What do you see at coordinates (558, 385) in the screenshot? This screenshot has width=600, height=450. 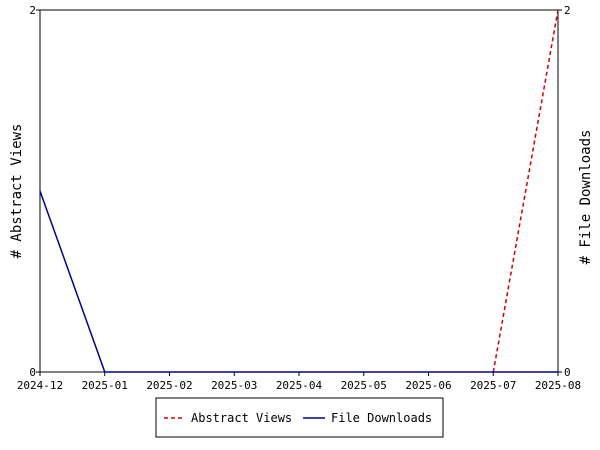 I see `x-tick-label-2025-08: 2025-08` at bounding box center [558, 385].